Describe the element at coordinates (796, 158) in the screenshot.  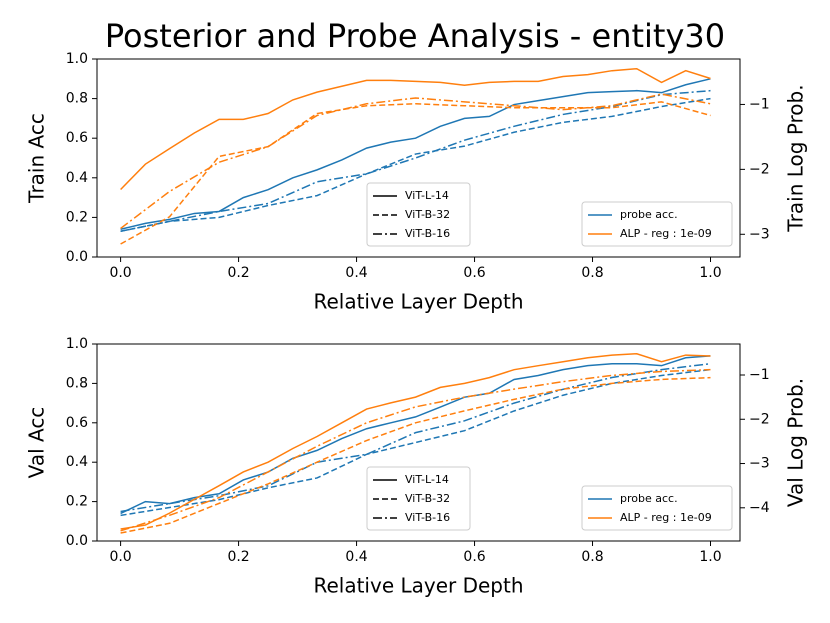
I see `y2-axis-label: Train Log Prob.` at that location.